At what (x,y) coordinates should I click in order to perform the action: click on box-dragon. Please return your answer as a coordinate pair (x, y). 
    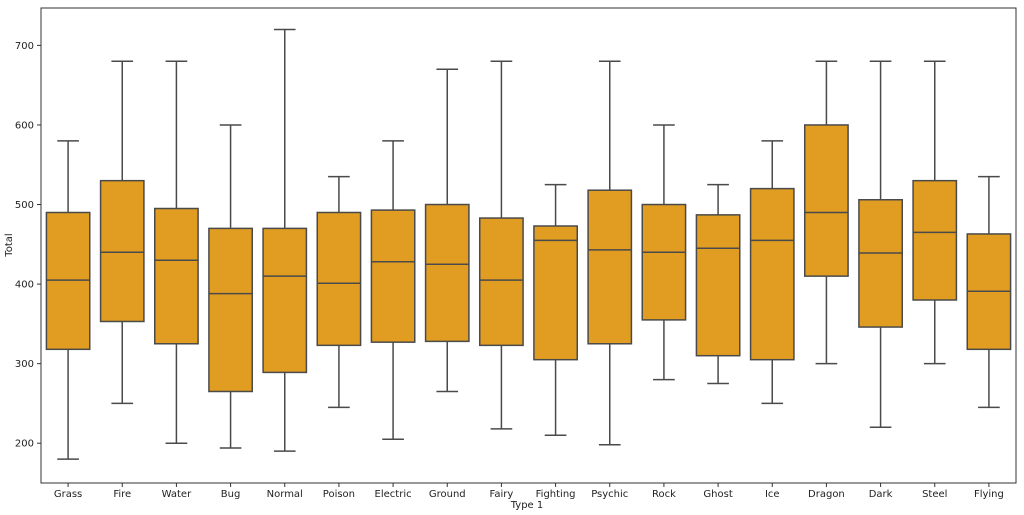
    Looking at the image, I should click on (826, 212).